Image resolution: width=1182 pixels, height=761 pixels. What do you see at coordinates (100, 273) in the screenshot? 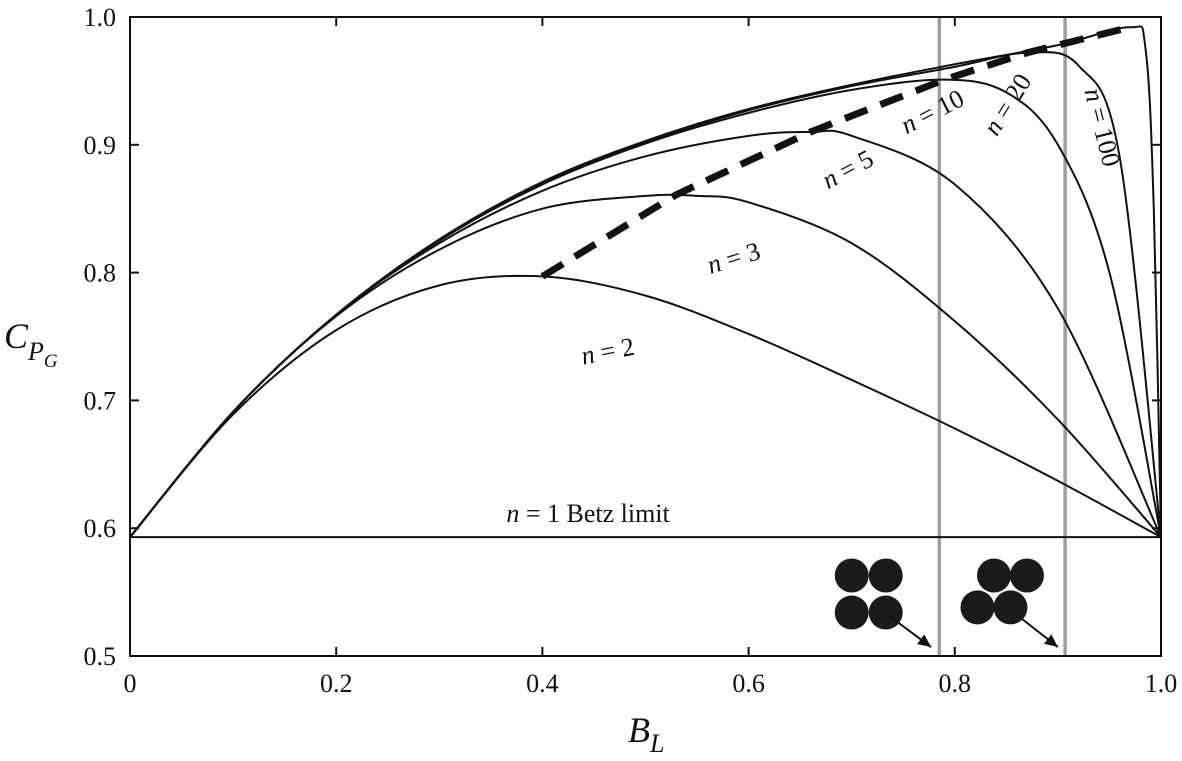
I see `y-tick-label: 0.8` at bounding box center [100, 273].